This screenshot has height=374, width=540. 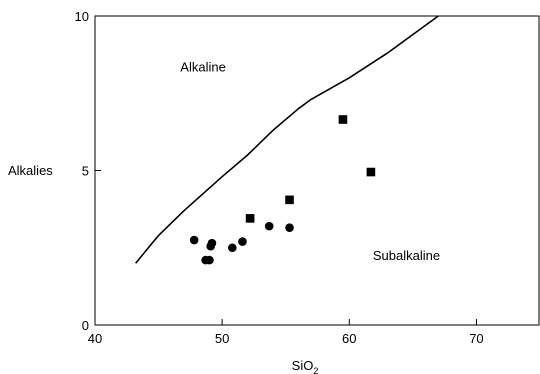 What do you see at coordinates (476, 338) in the screenshot?
I see `x-tick-label: 70` at bounding box center [476, 338].